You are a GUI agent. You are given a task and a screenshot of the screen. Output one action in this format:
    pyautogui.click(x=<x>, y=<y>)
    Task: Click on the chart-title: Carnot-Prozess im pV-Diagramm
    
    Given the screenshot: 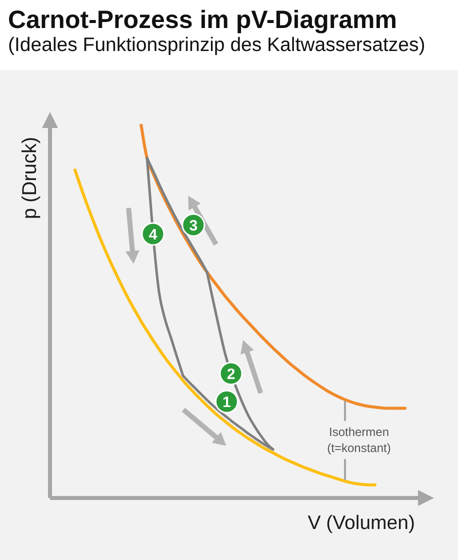 What is the action you would take?
    pyautogui.click(x=202, y=20)
    